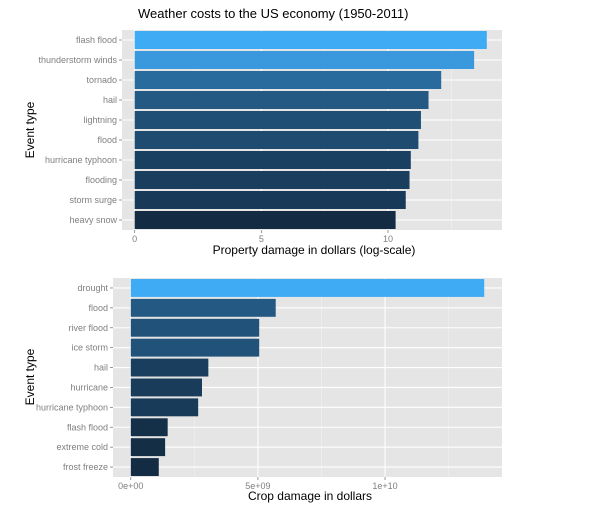  What do you see at coordinates (304, 60) in the screenshot?
I see `bar-thunderstorm-winds` at bounding box center [304, 60].